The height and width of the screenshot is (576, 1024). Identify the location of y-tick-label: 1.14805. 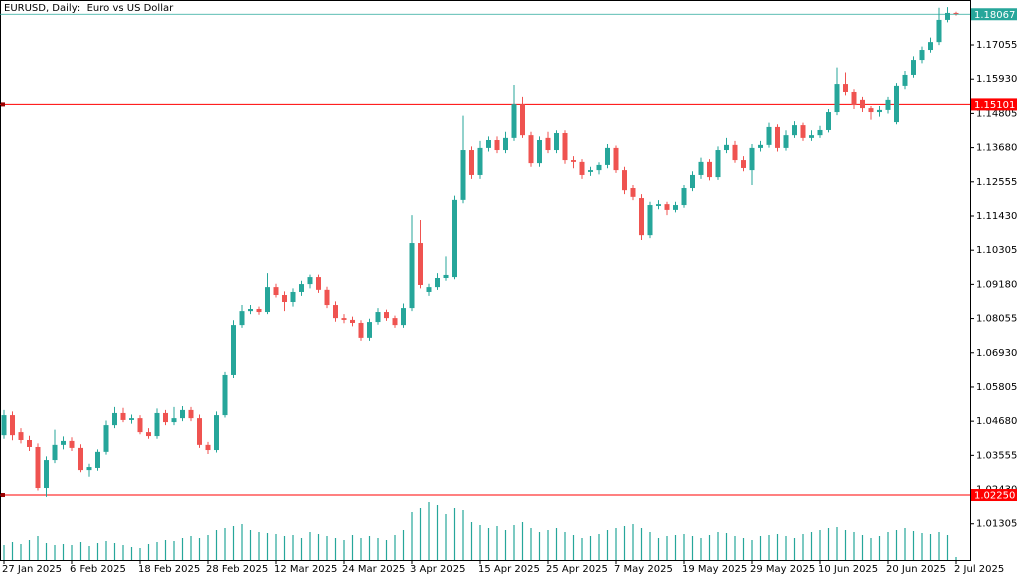
(996, 113).